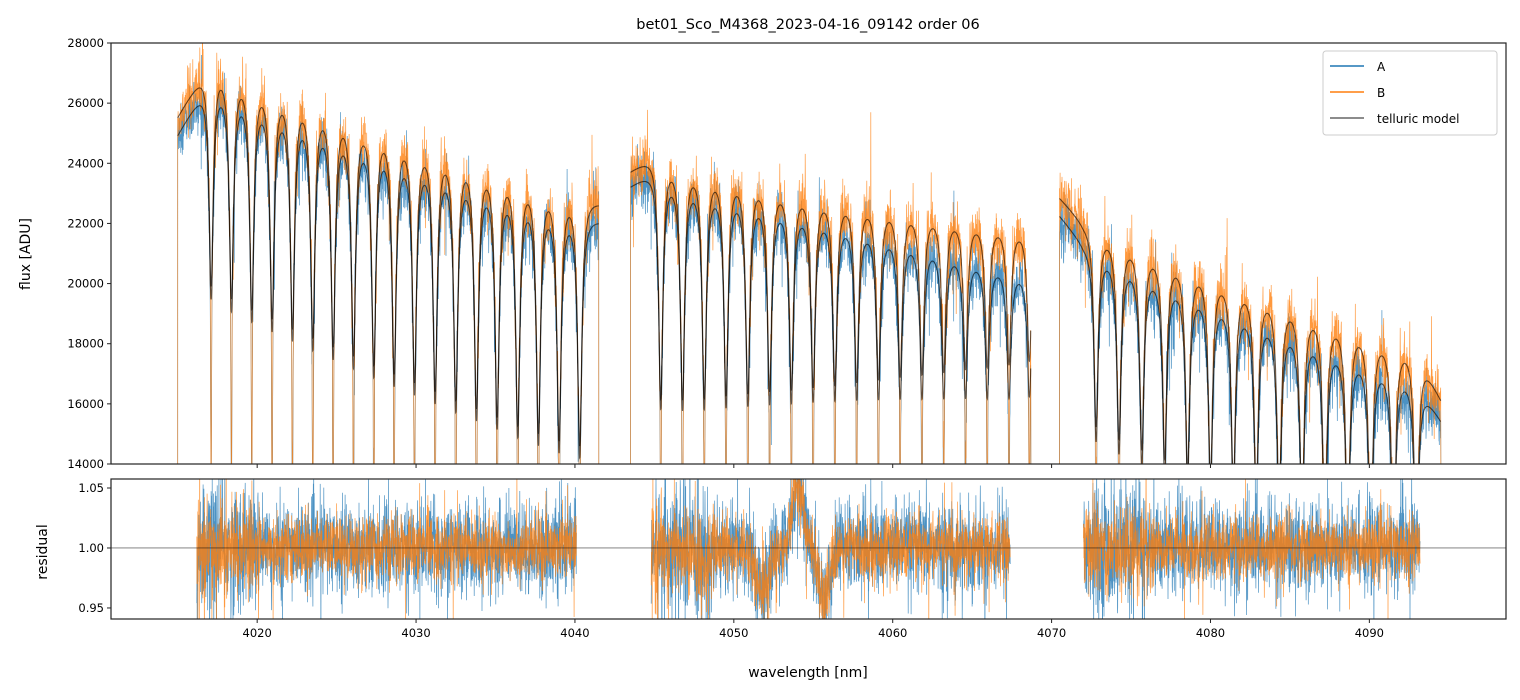 This screenshot has height=700, width=1520. I want to click on x-tick-label: 4080, so click(1210, 633).